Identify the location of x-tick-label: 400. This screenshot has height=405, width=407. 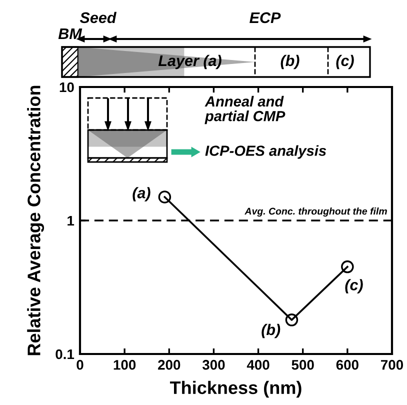
(258, 365).